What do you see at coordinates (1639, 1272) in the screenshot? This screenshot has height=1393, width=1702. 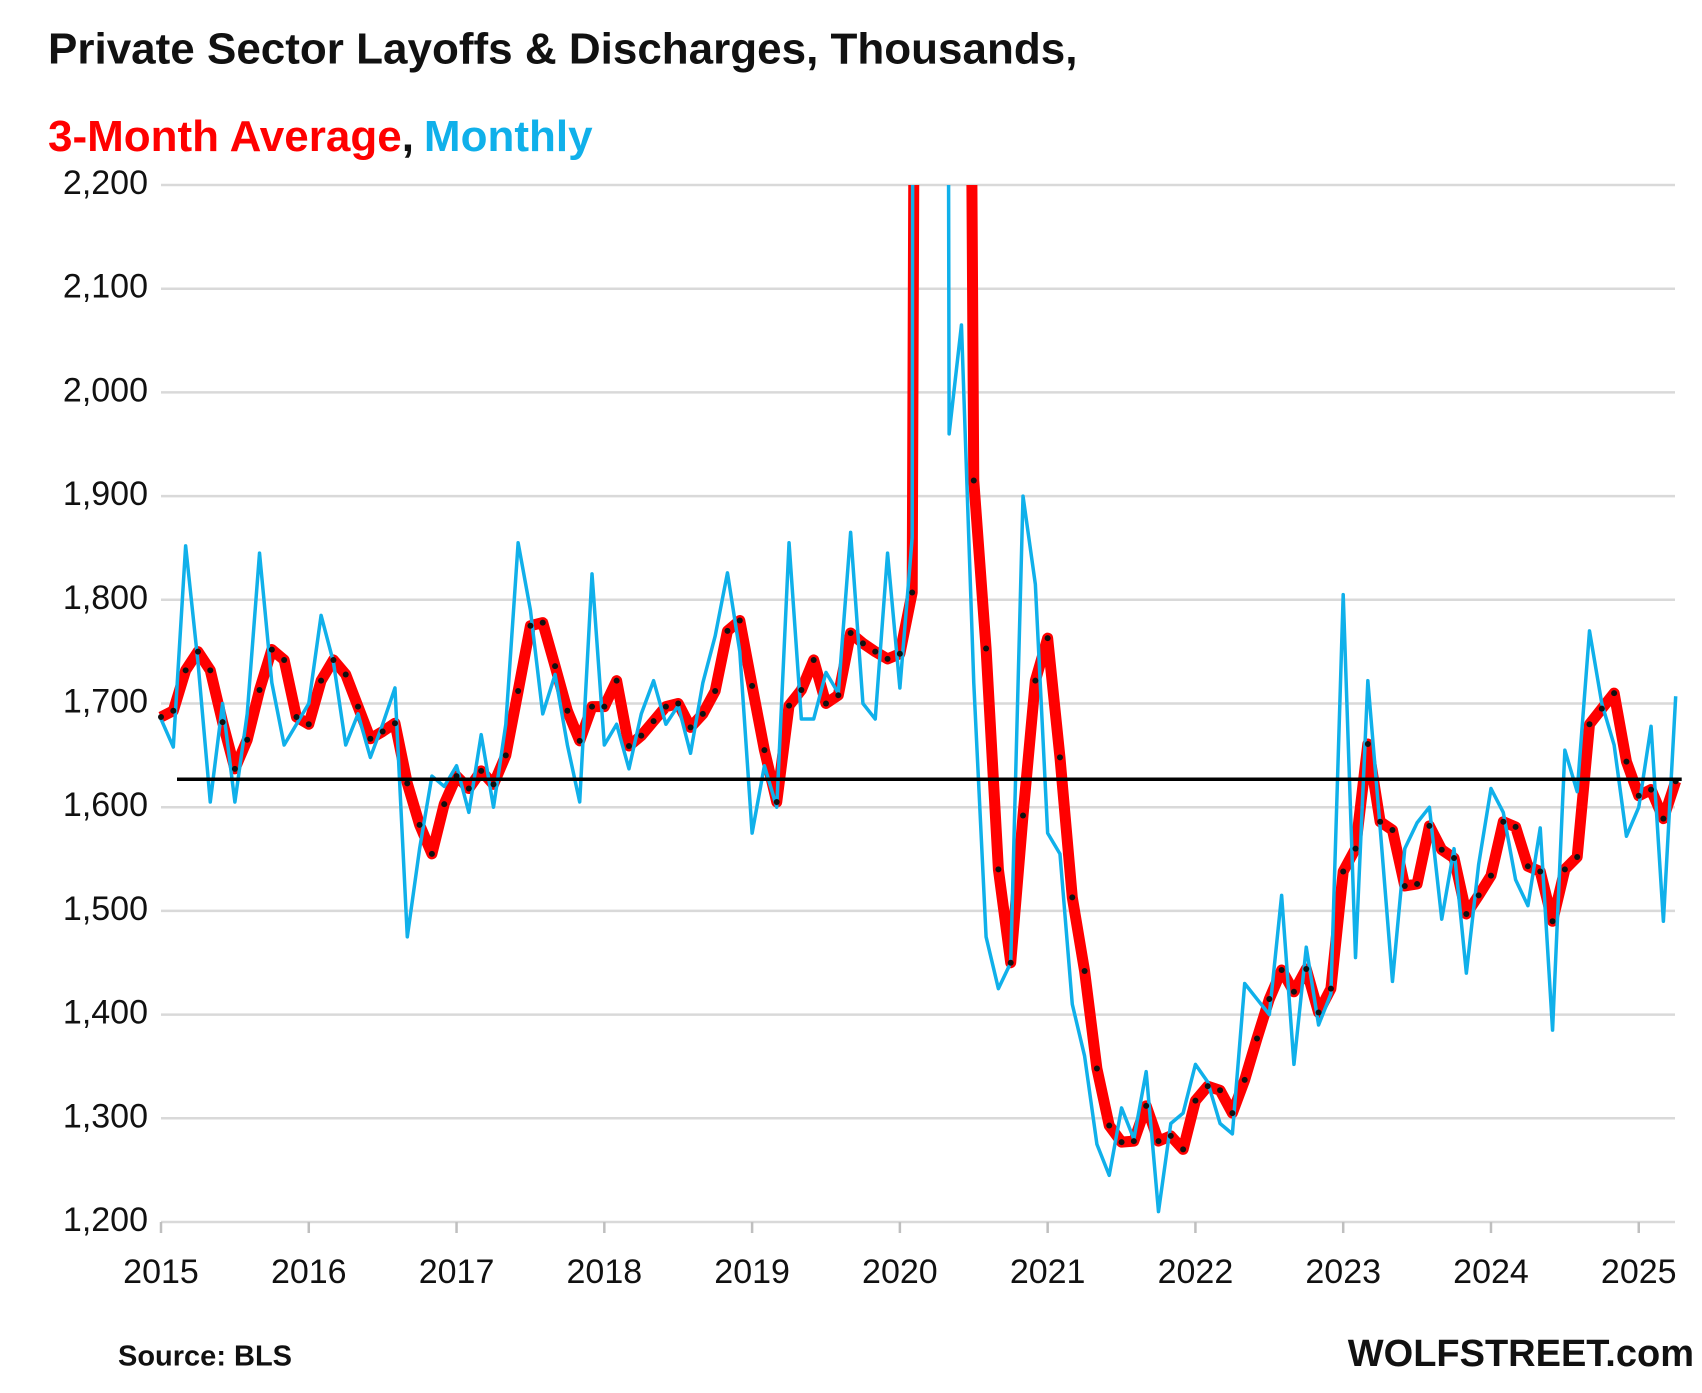 I see `x-tick-label: 2025` at bounding box center [1639, 1272].